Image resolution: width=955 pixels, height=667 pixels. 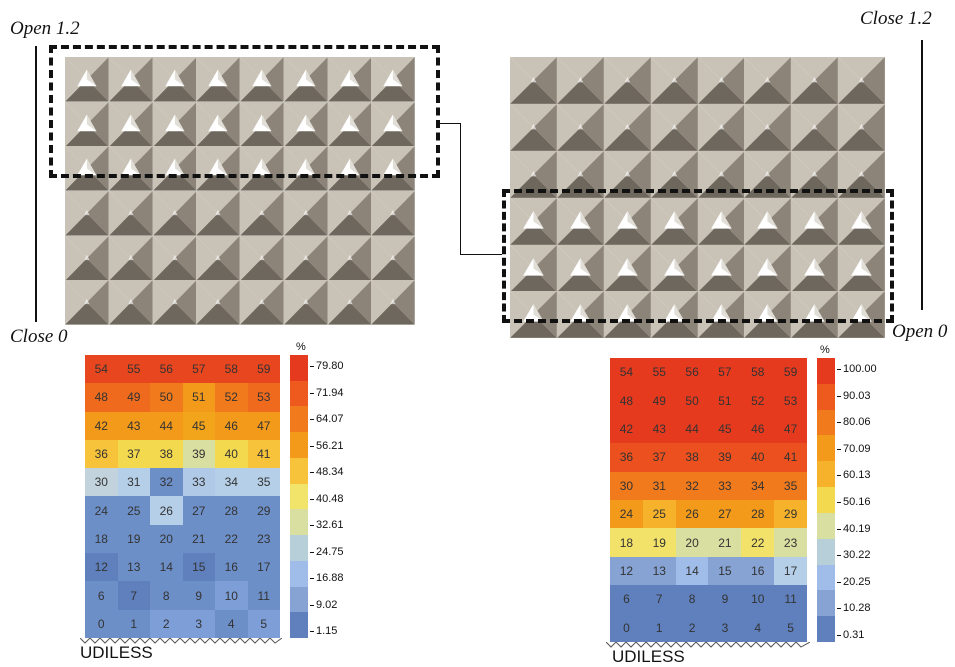 I want to click on right-cell: 51, so click(x=725, y=400).